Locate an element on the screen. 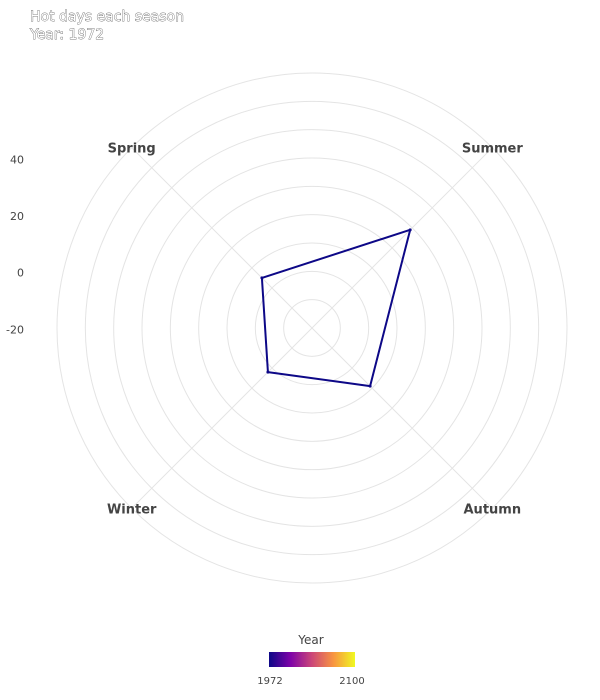  category-label-autumn: Autumn is located at coordinates (493, 509).